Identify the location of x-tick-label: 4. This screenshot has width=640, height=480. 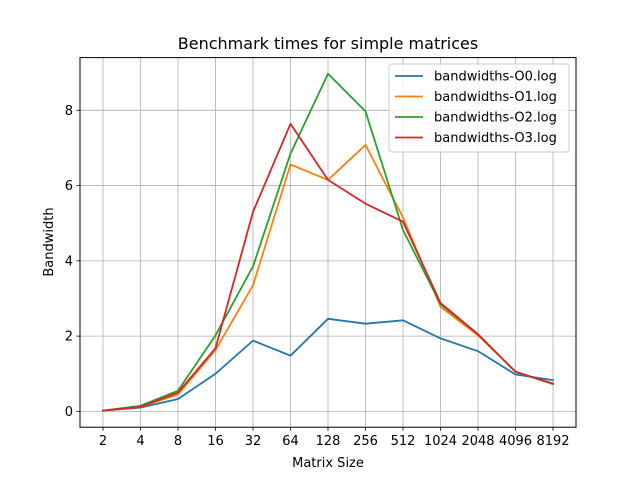
(140, 441).